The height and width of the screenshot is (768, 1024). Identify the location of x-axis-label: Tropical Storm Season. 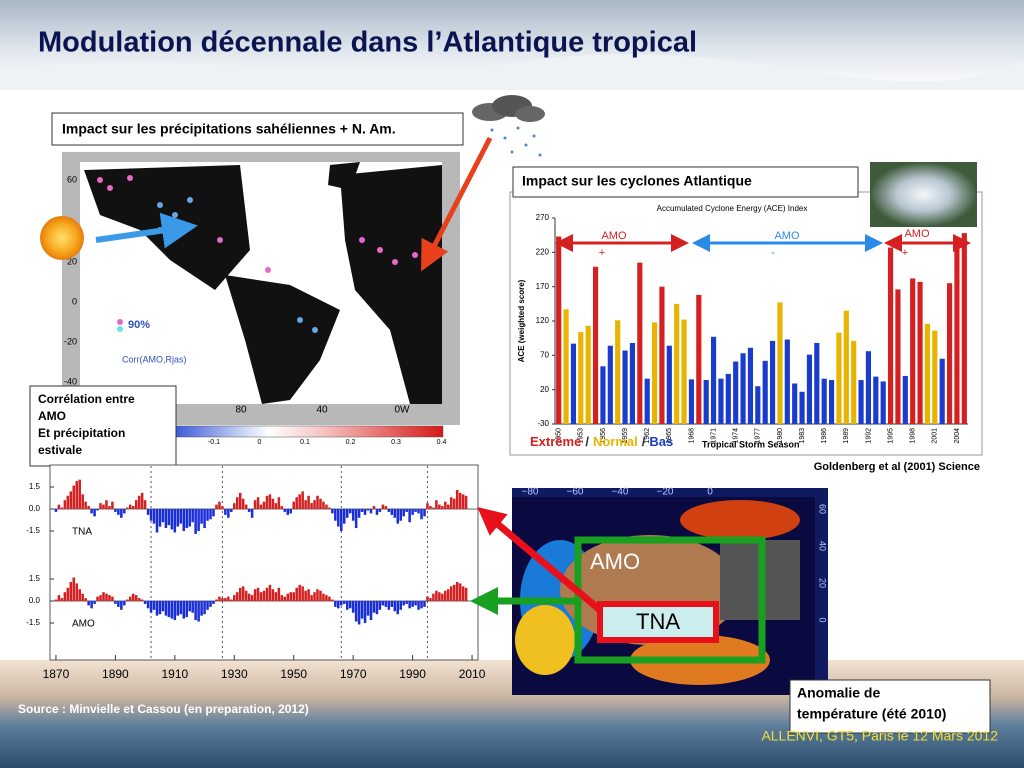
(751, 444).